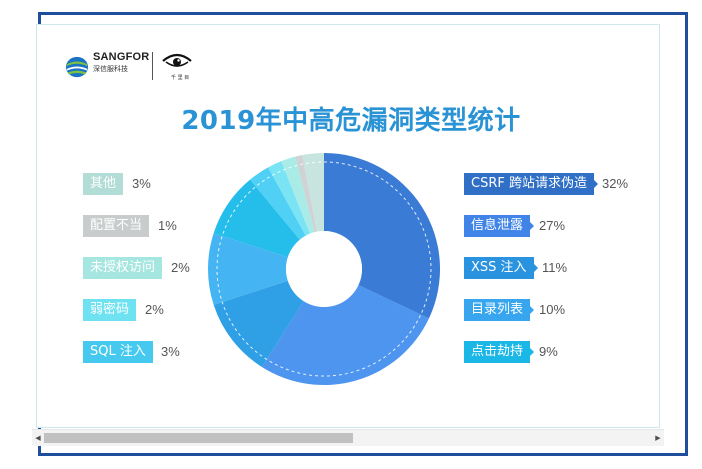 This screenshot has height=469, width=702. What do you see at coordinates (177, 60) in the screenshot?
I see `eye-logo-icon` at bounding box center [177, 60].